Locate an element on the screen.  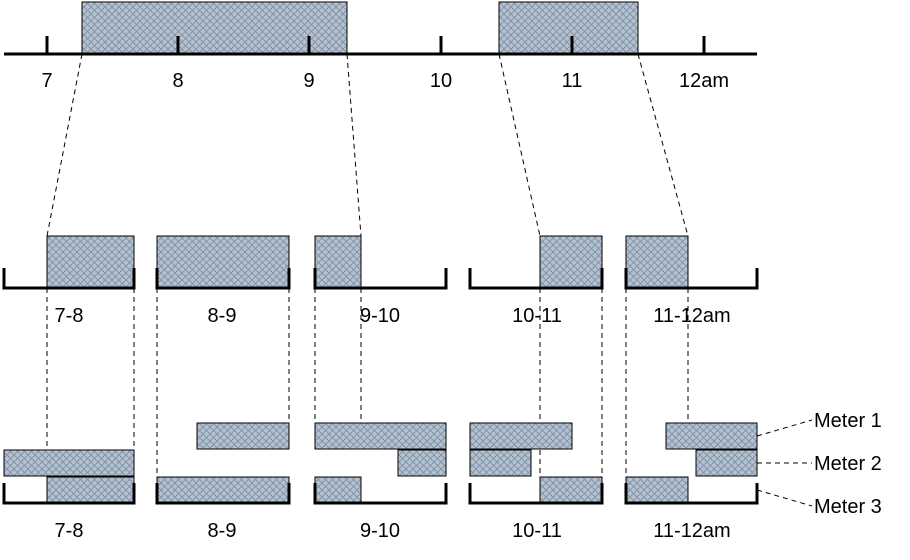
top-tick-label-11: 11 is located at coordinates (572, 81).